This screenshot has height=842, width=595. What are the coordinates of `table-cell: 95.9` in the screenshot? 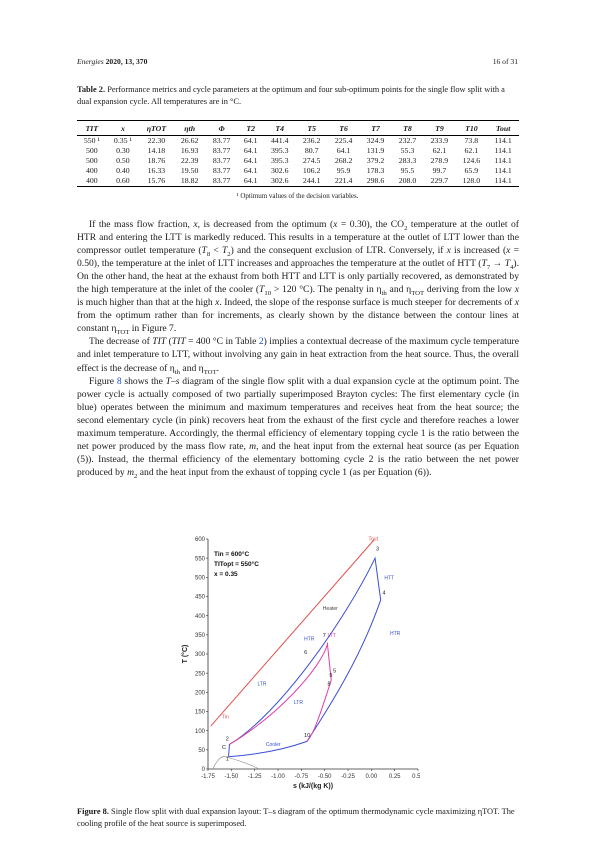 It's located at (343, 170).